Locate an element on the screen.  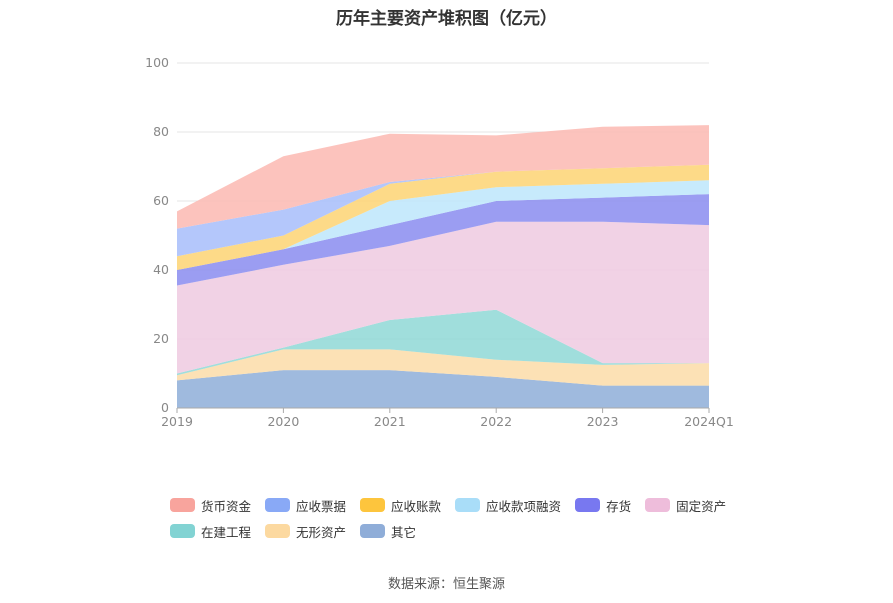
area-series-存货 is located at coordinates (443, 240).